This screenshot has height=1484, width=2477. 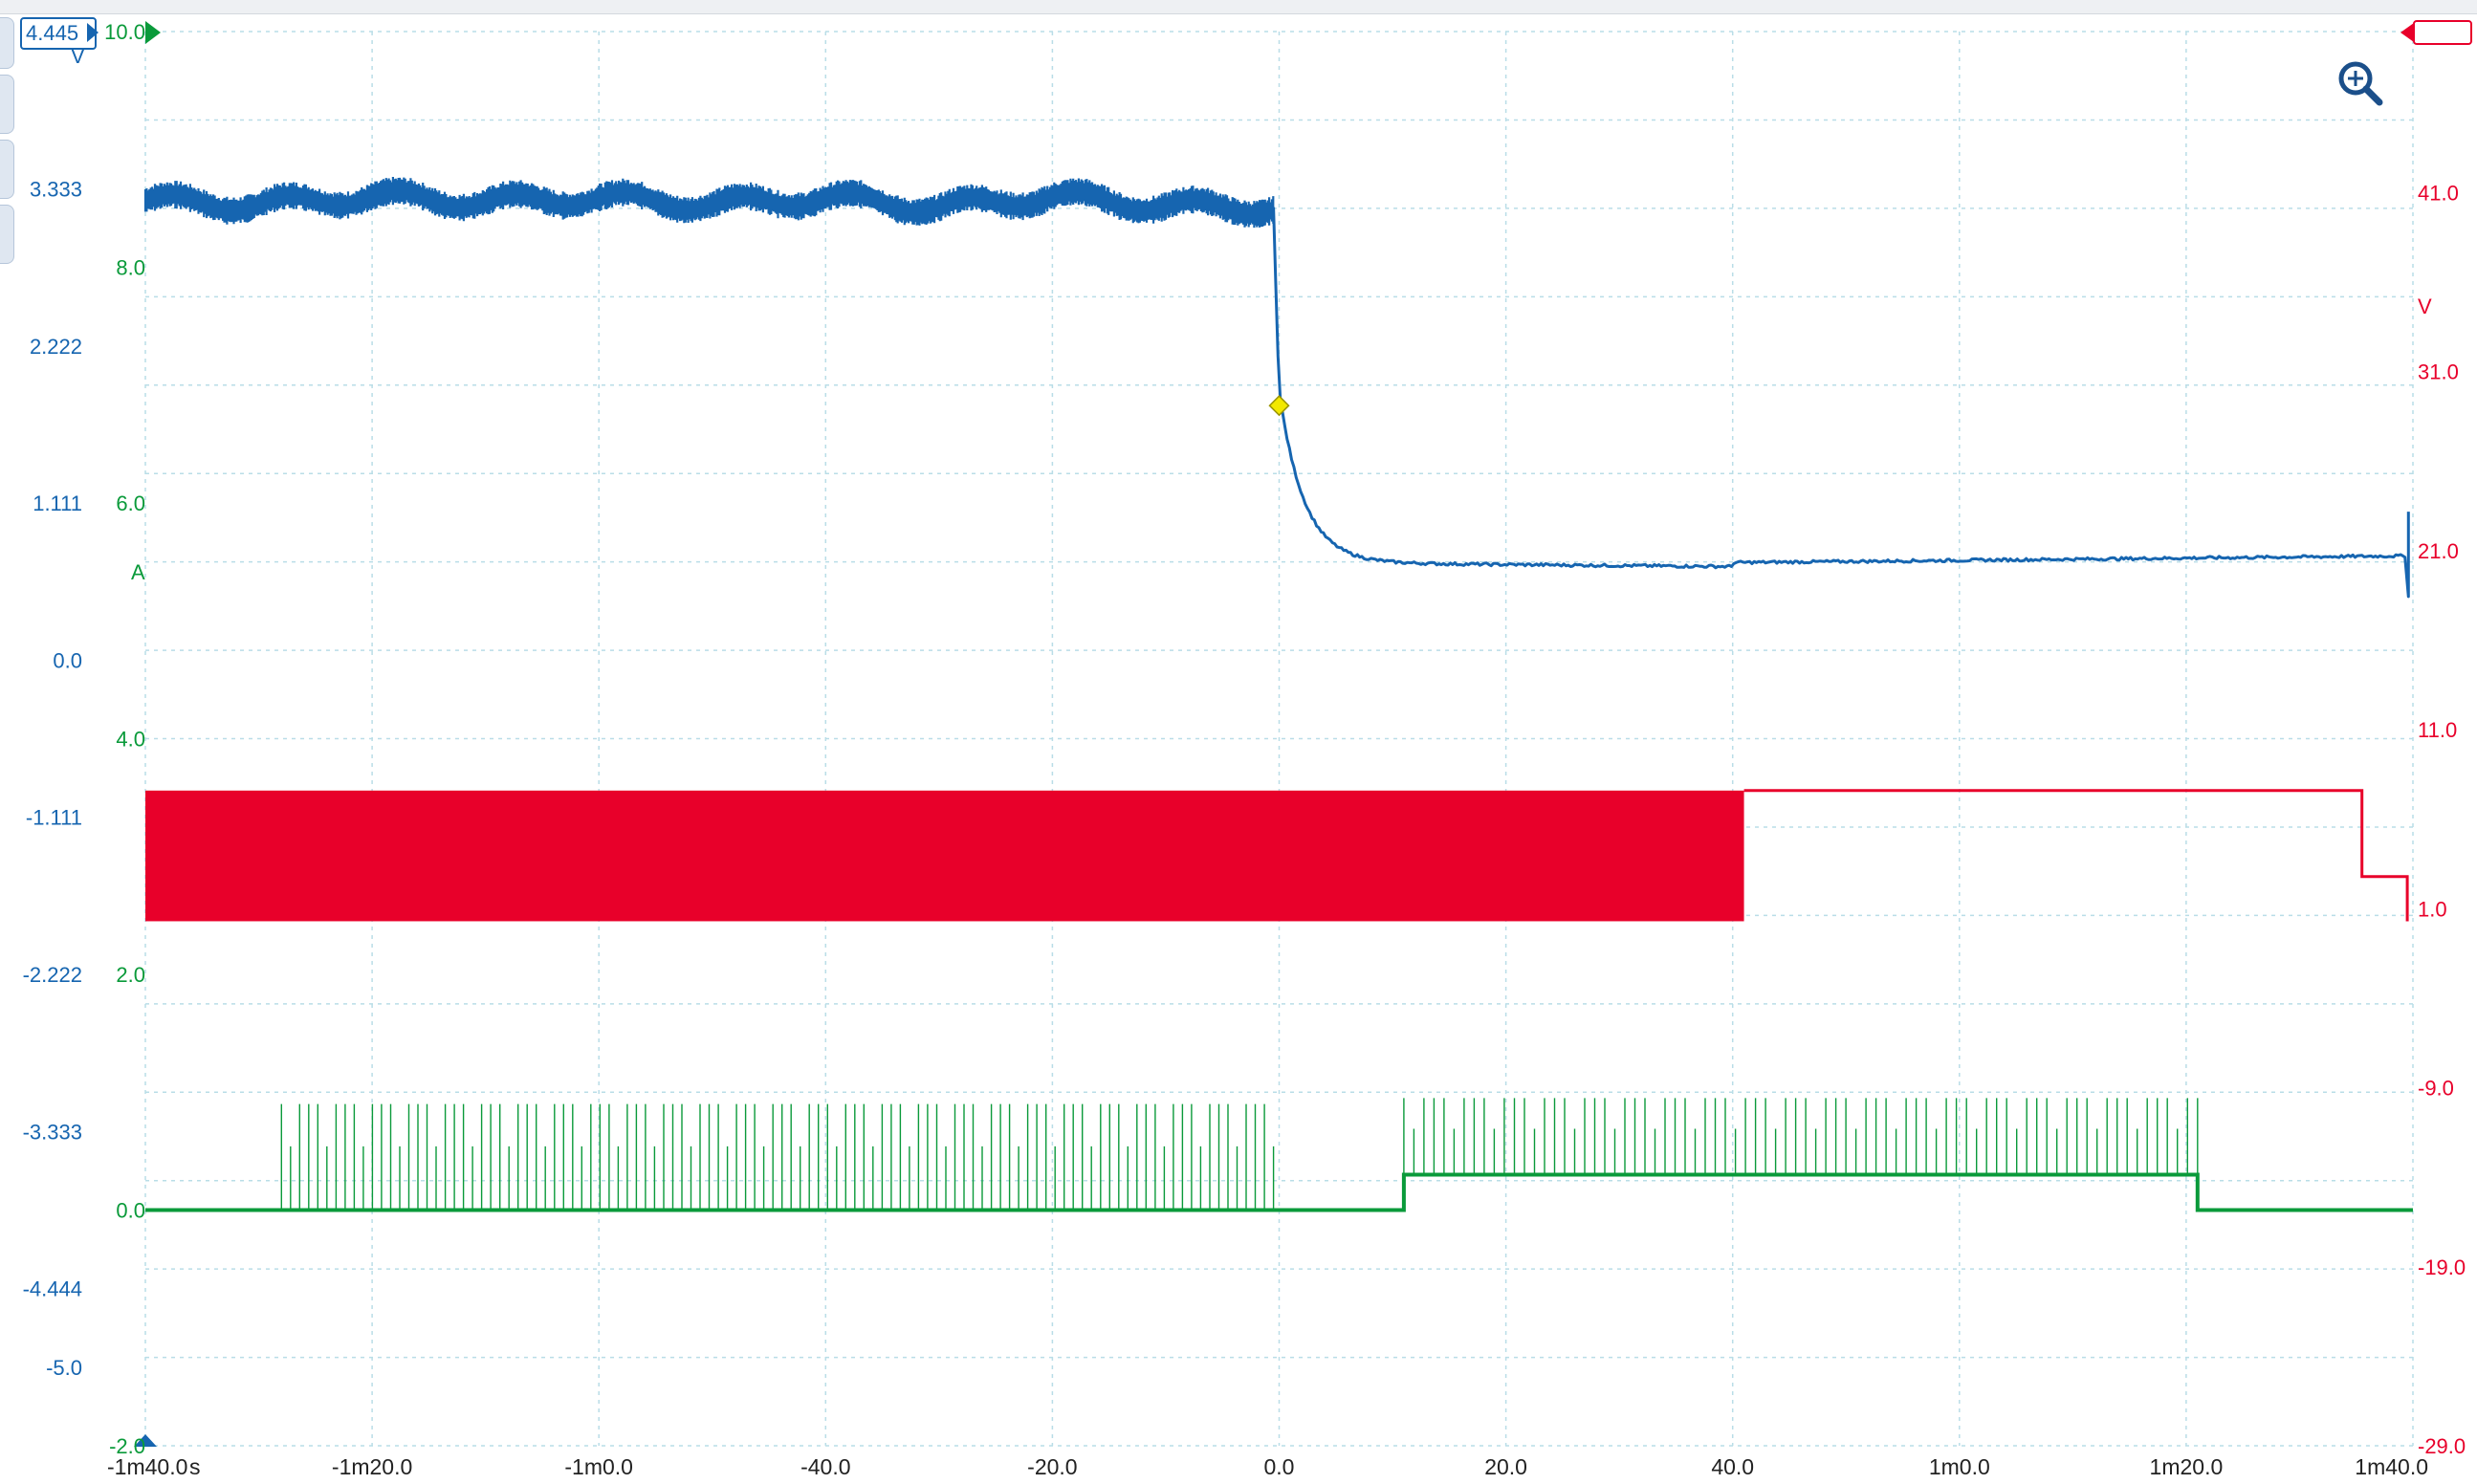 I want to click on red-unit-label: V, so click(x=2425, y=306).